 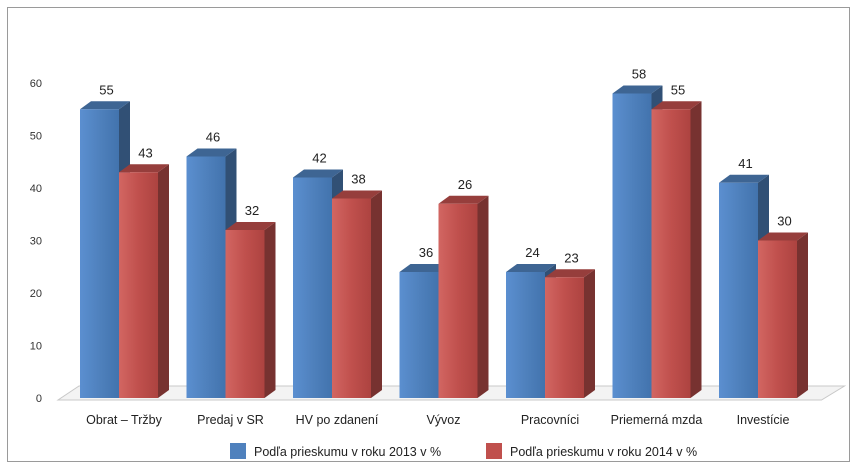 I want to click on data-label: 26, so click(x=465, y=184).